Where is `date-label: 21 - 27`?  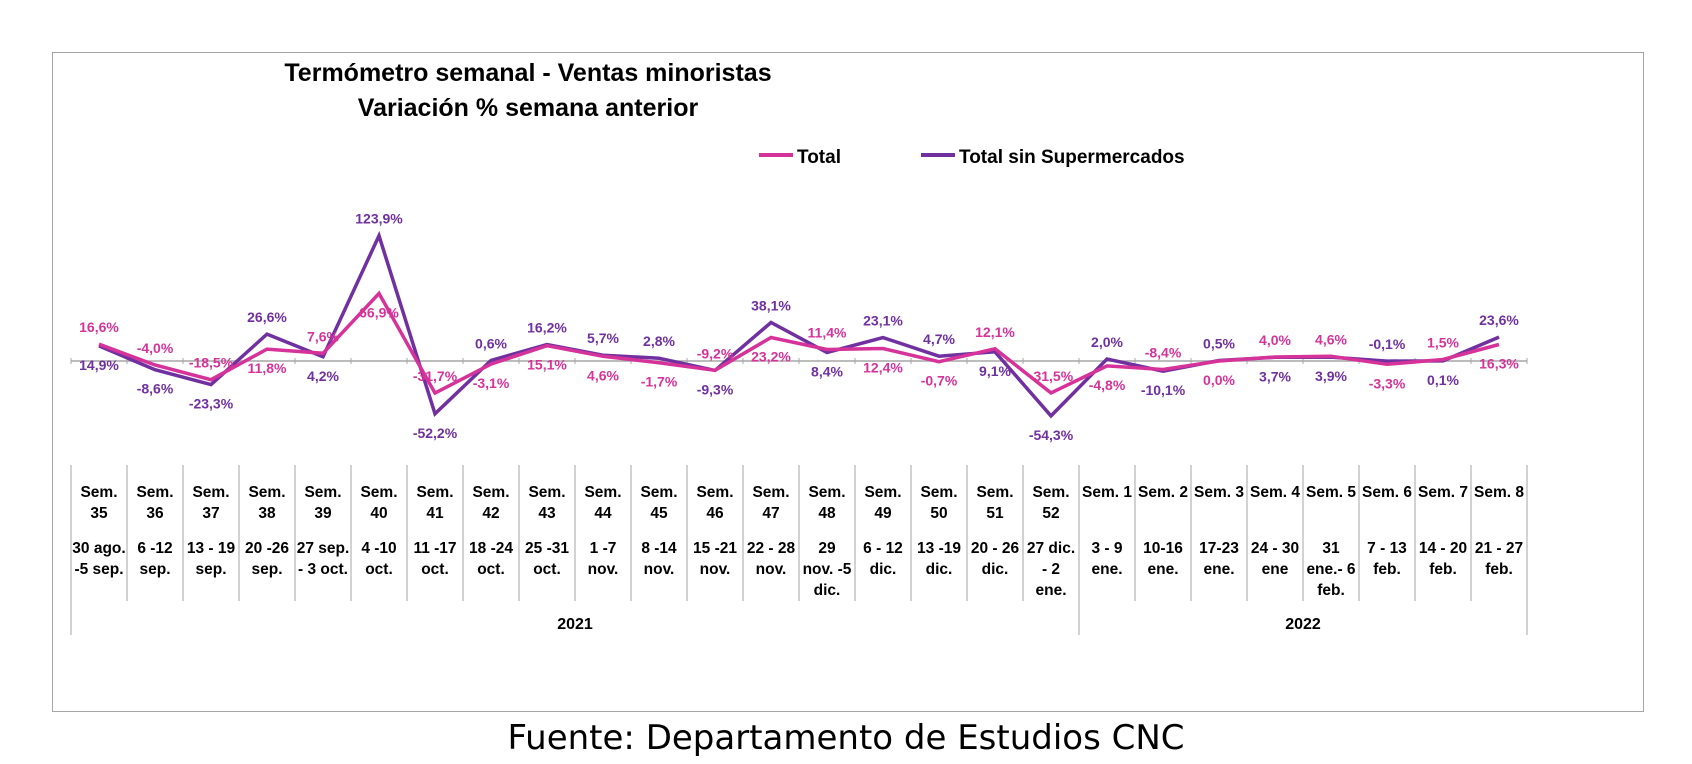
date-label: 21 - 27 is located at coordinates (1499, 548).